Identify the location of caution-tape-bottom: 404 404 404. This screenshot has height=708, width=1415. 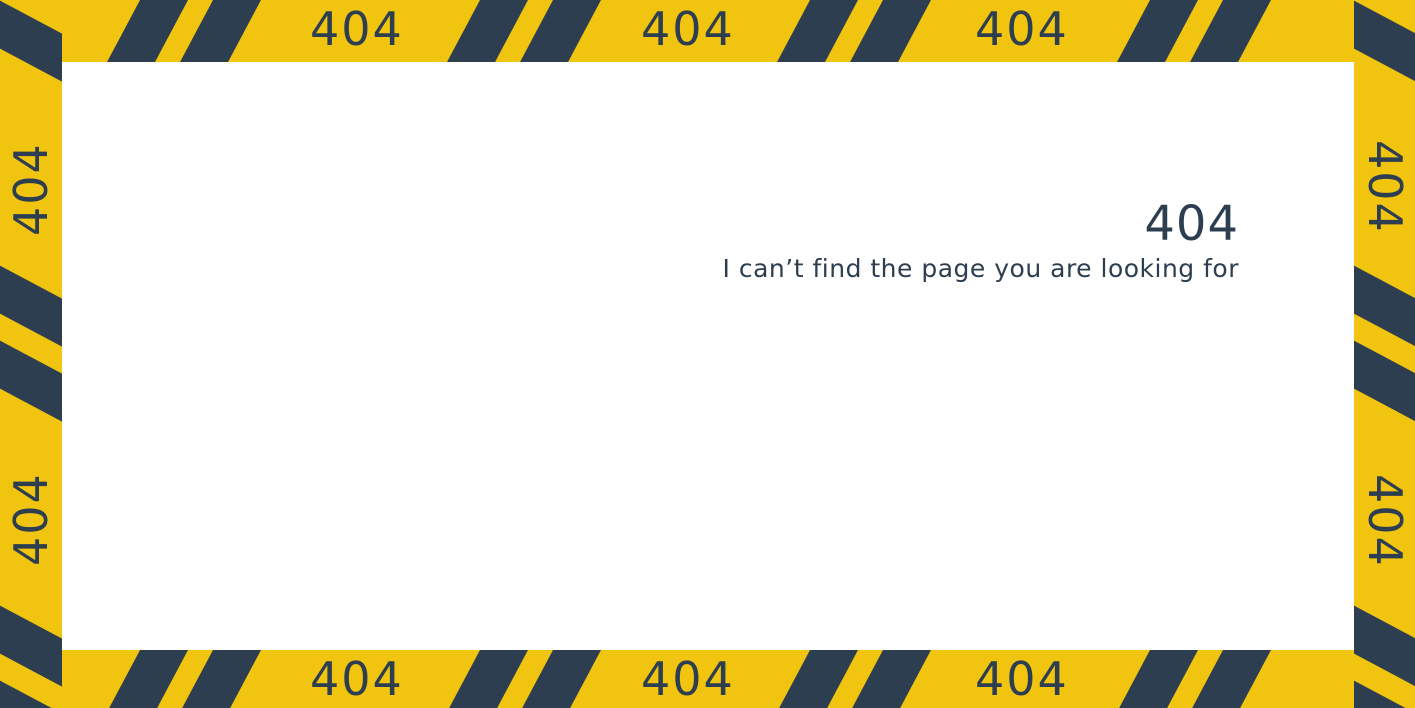
(708, 679).